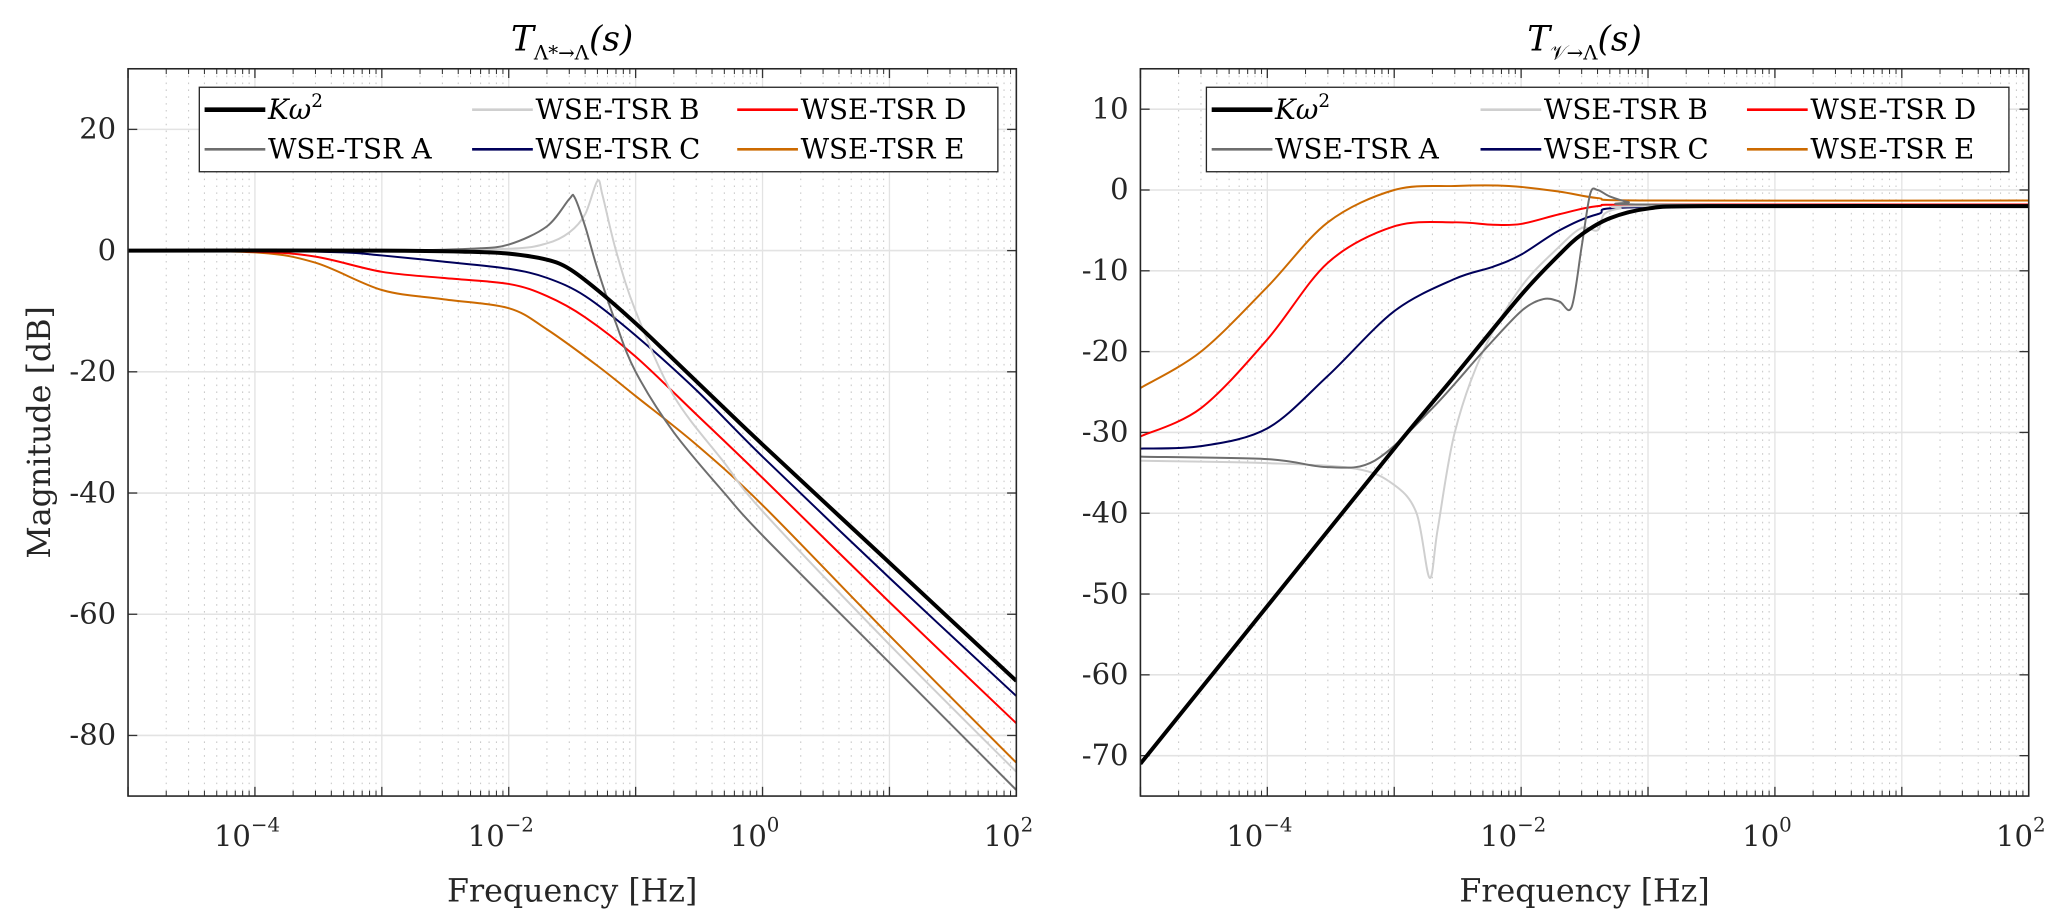 Image resolution: width=2067 pixels, height=915 pixels. What do you see at coordinates (92, 735) in the screenshot?
I see `y-tick-label: -80` at bounding box center [92, 735].